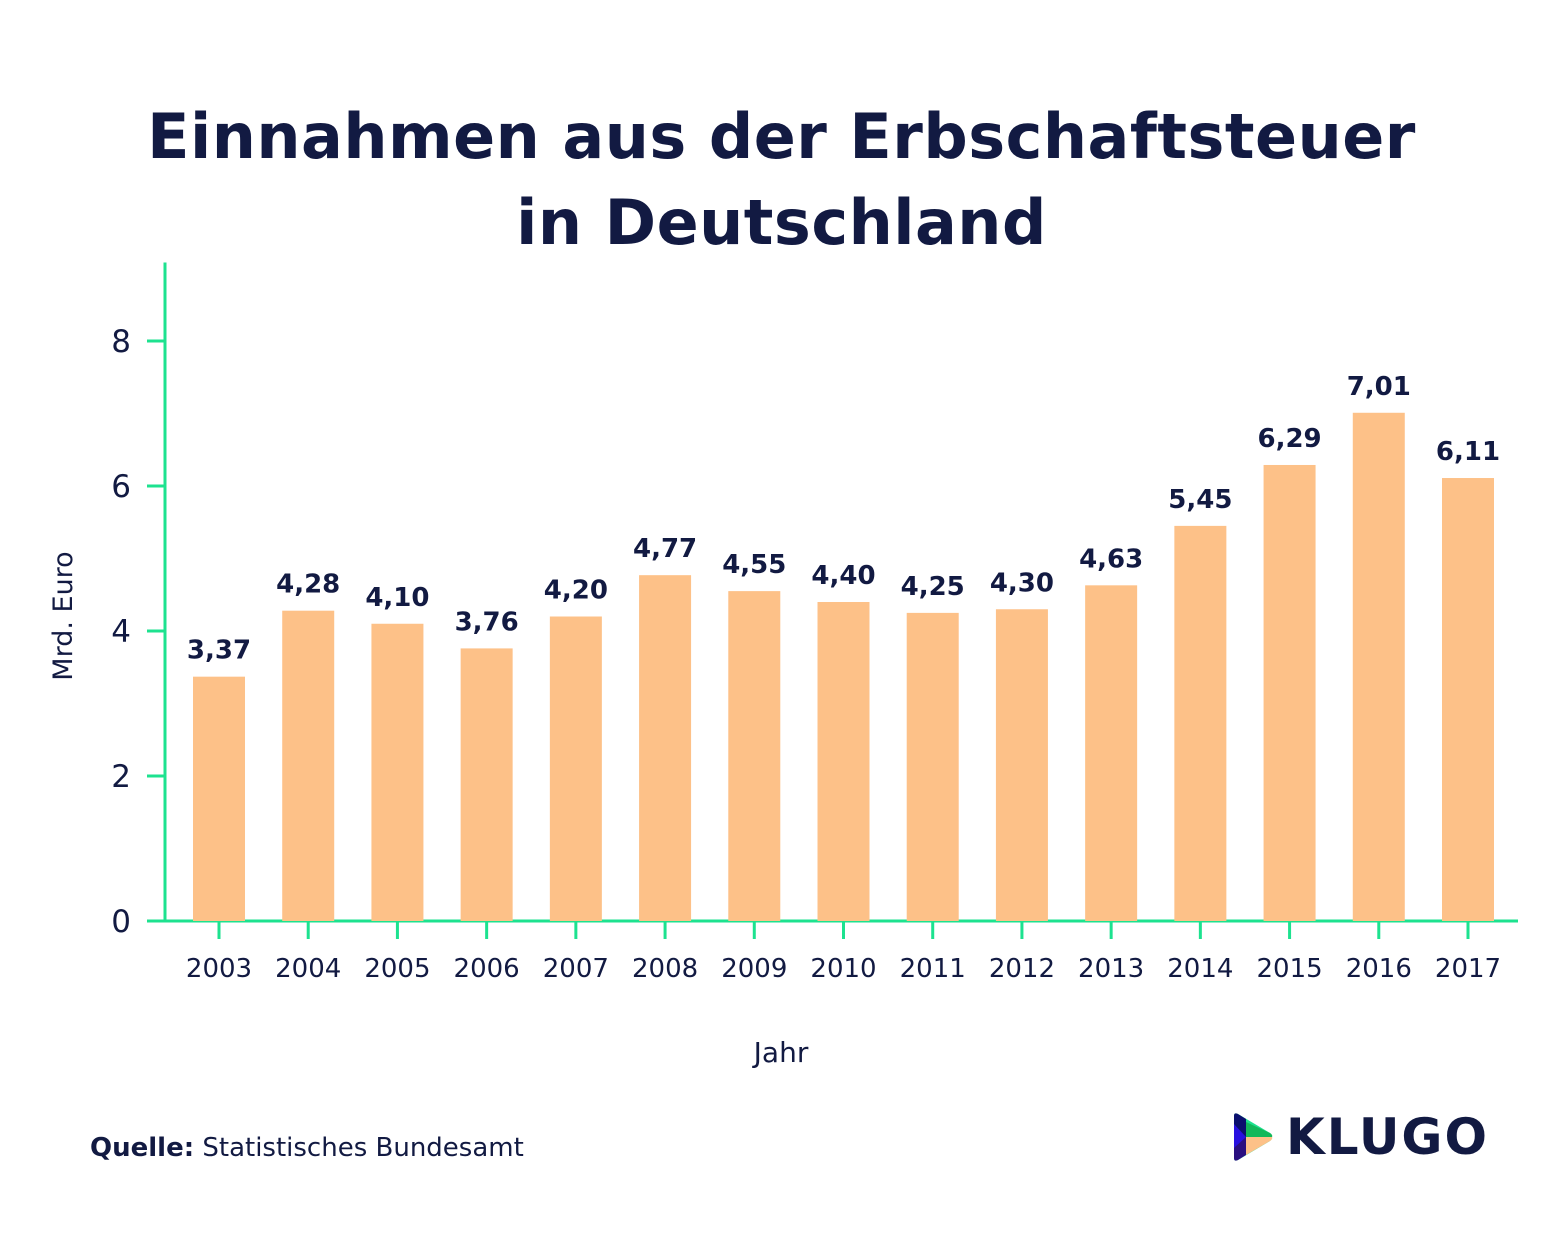 The width and height of the screenshot is (1563, 1242). I want to click on bar-2009, so click(754, 756).